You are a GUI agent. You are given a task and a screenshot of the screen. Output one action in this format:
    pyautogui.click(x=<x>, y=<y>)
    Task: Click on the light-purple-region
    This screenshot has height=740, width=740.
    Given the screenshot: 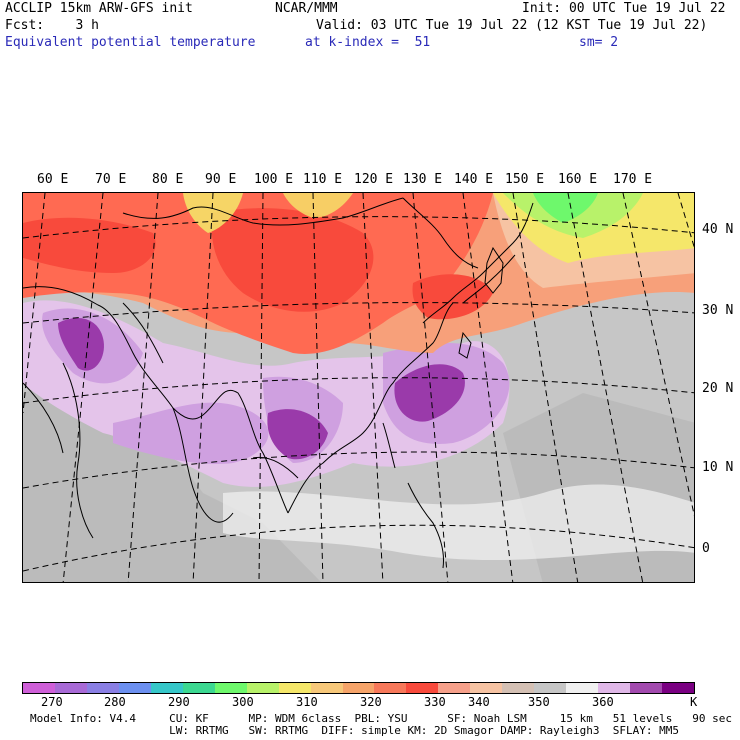 What is the action you would take?
    pyautogui.click(x=191, y=433)
    